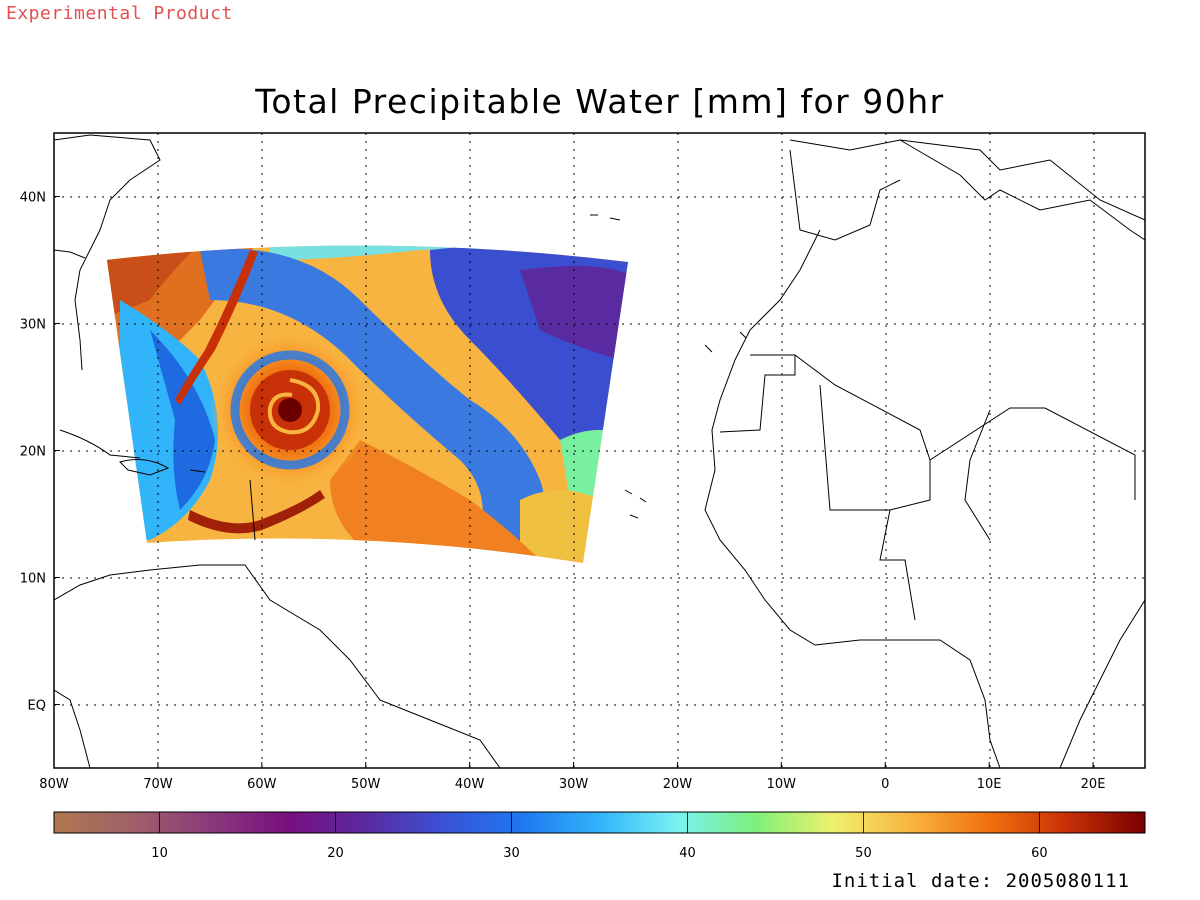 This screenshot has height=900, width=1200. Describe the element at coordinates (687, 853) in the screenshot. I see `colorbar-label: 40` at that location.